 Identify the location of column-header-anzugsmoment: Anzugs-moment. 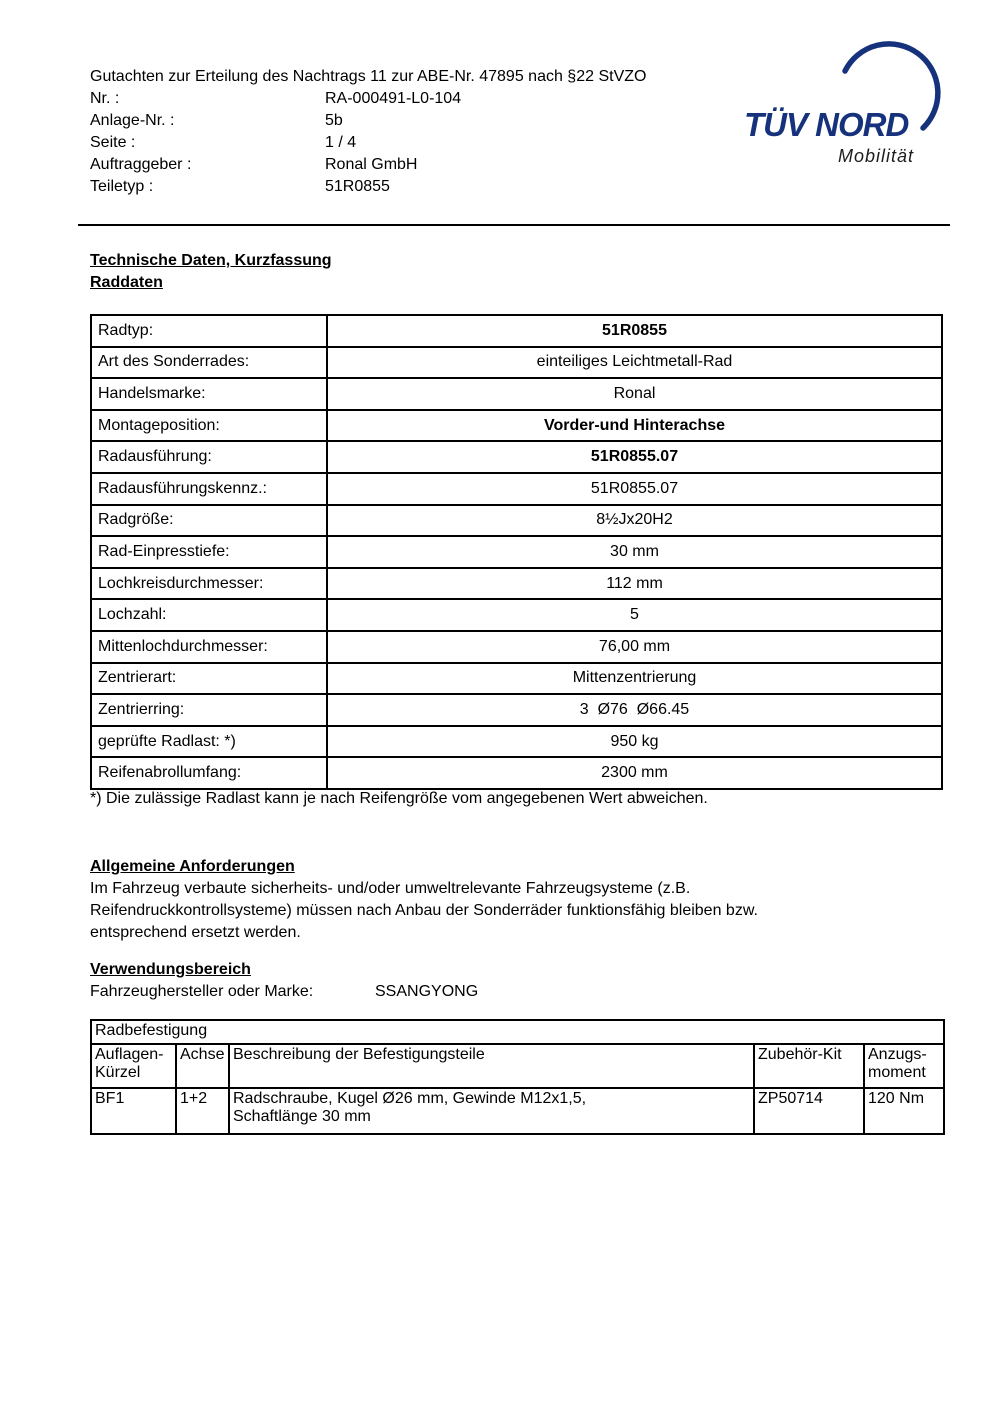
(904, 1066).